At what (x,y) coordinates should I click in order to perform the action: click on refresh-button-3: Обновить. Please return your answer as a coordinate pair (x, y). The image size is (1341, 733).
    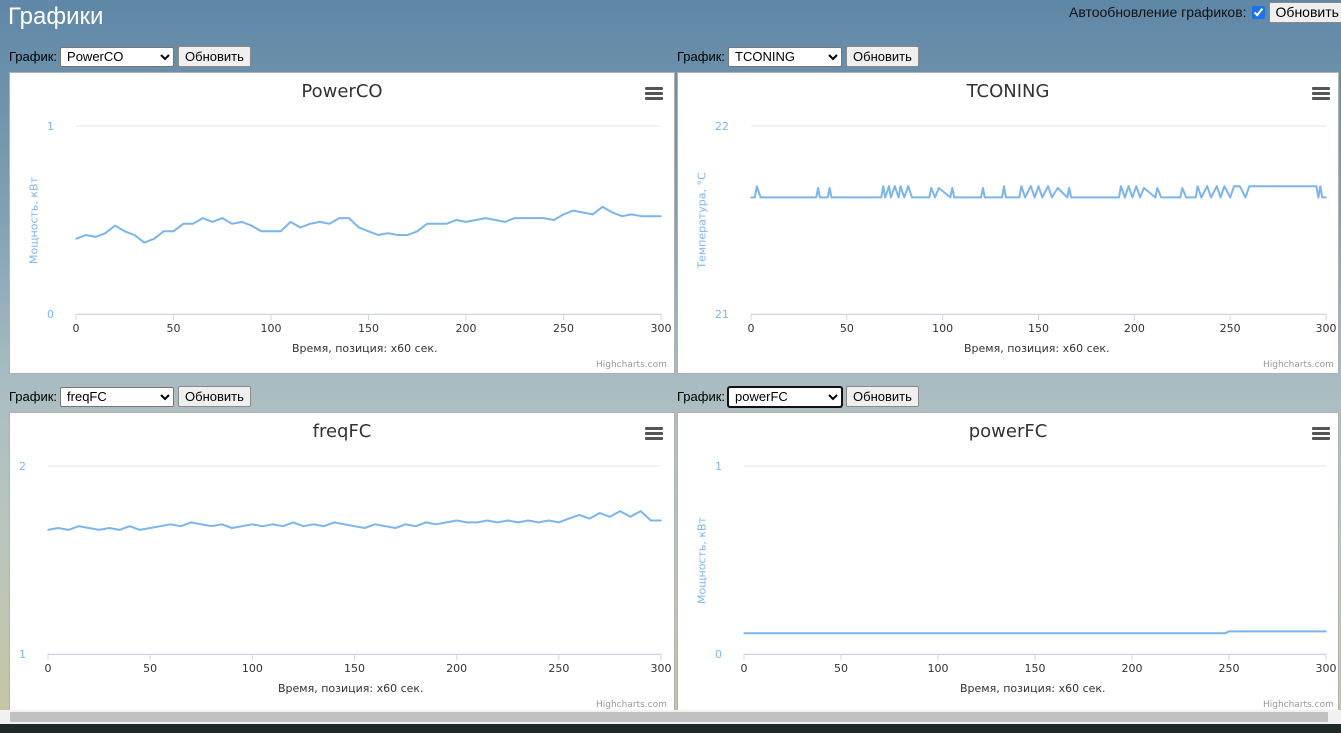
    Looking at the image, I should click on (214, 396).